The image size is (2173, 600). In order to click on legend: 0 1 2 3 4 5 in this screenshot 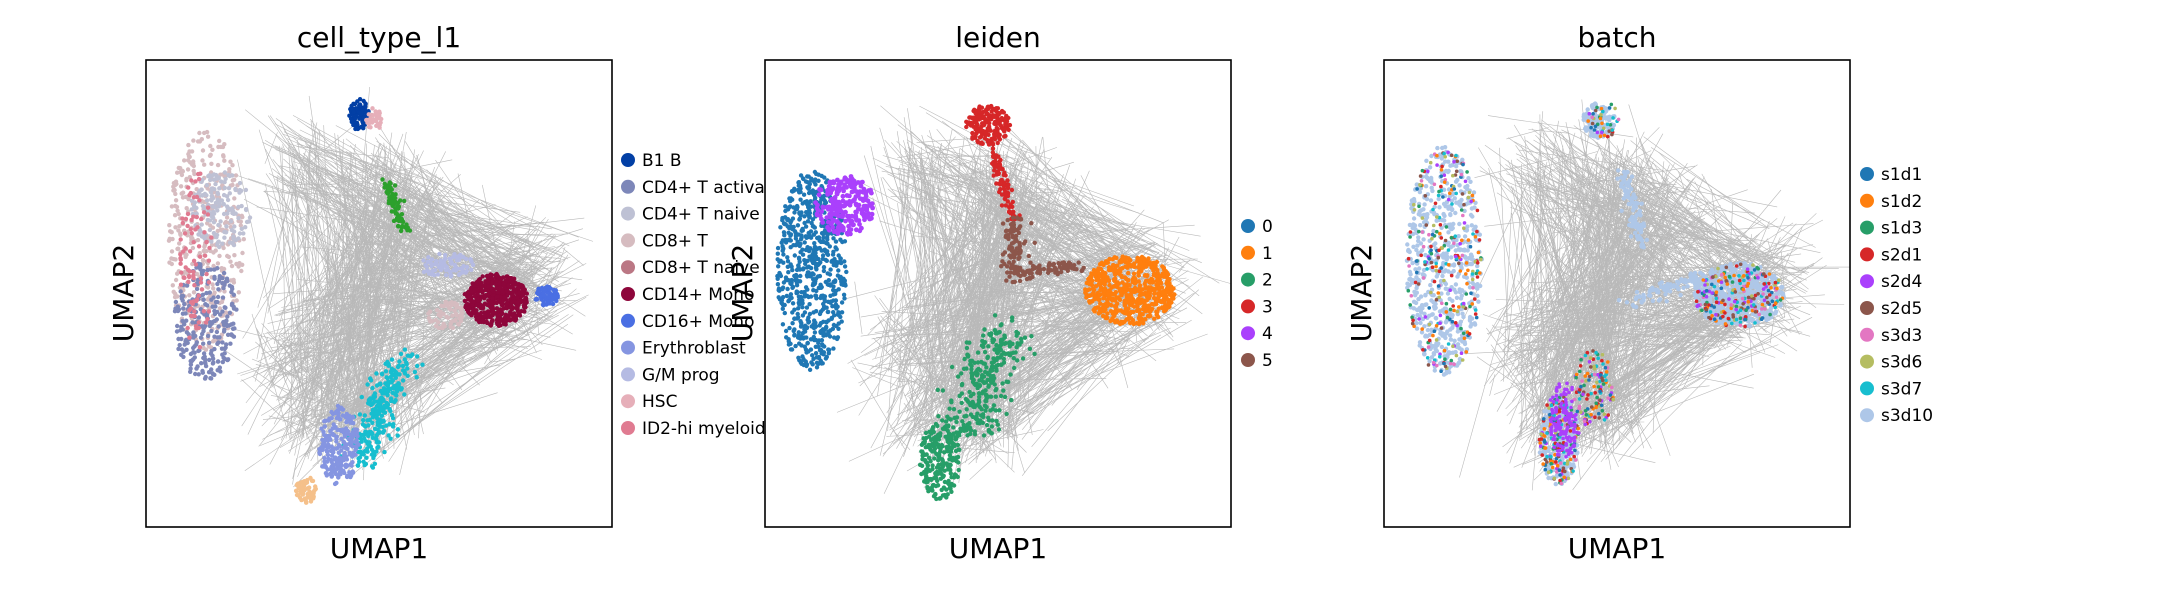, I will do `click(1257, 294)`.